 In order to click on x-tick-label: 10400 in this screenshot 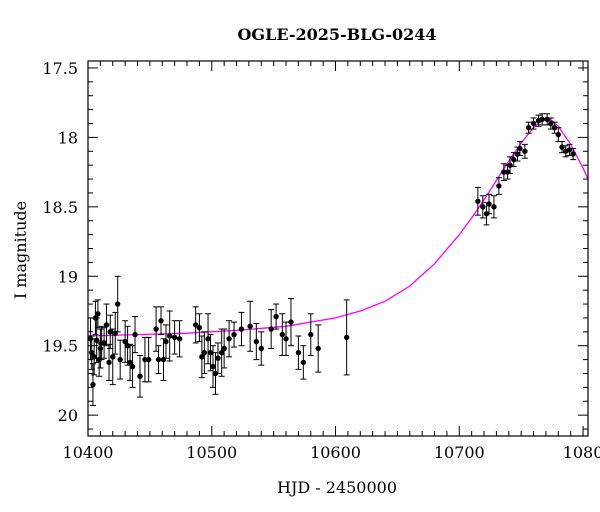, I will do `click(88, 452)`.